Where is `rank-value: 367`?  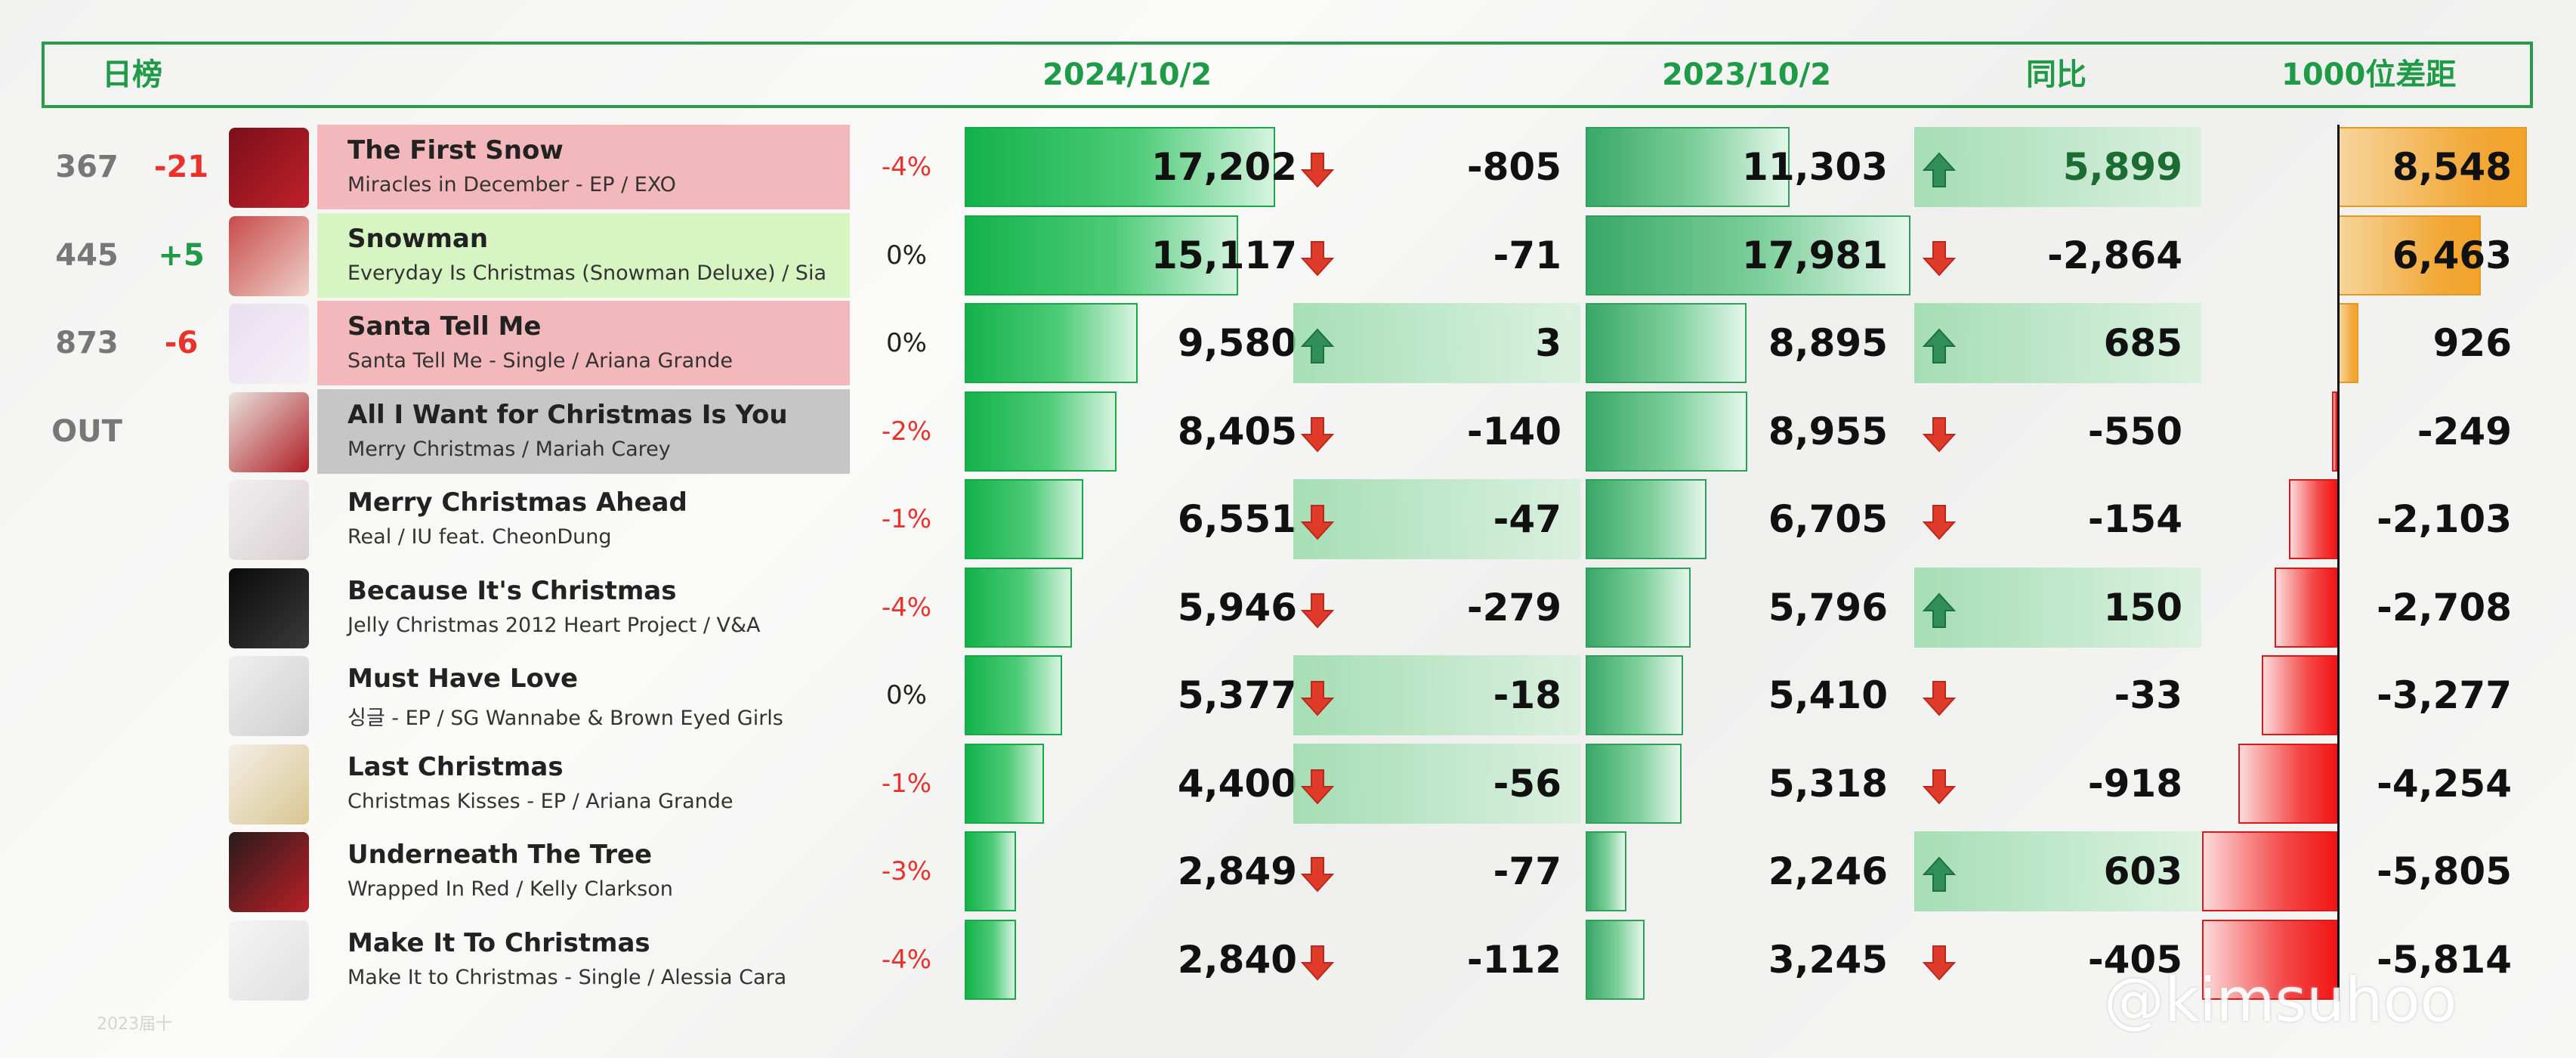
rank-value: 367 is located at coordinates (87, 167).